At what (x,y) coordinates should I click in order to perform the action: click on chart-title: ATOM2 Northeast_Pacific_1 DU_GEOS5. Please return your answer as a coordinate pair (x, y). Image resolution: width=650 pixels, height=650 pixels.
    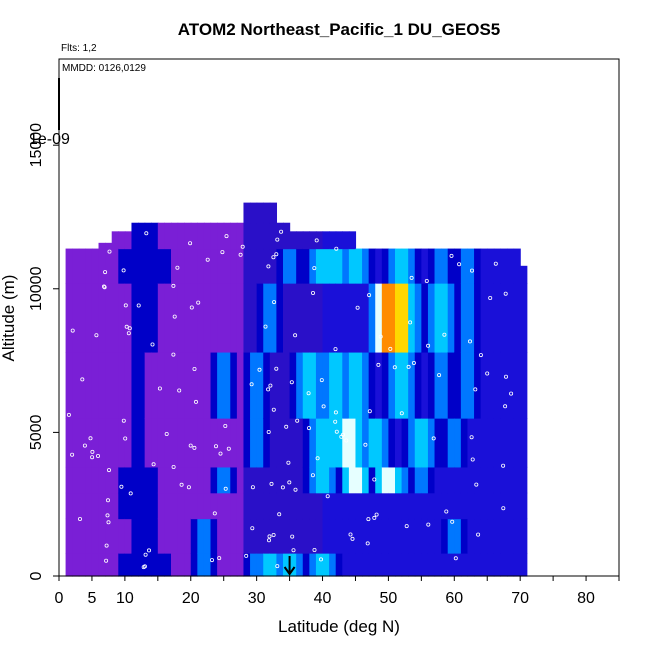
    Looking at the image, I should click on (339, 29).